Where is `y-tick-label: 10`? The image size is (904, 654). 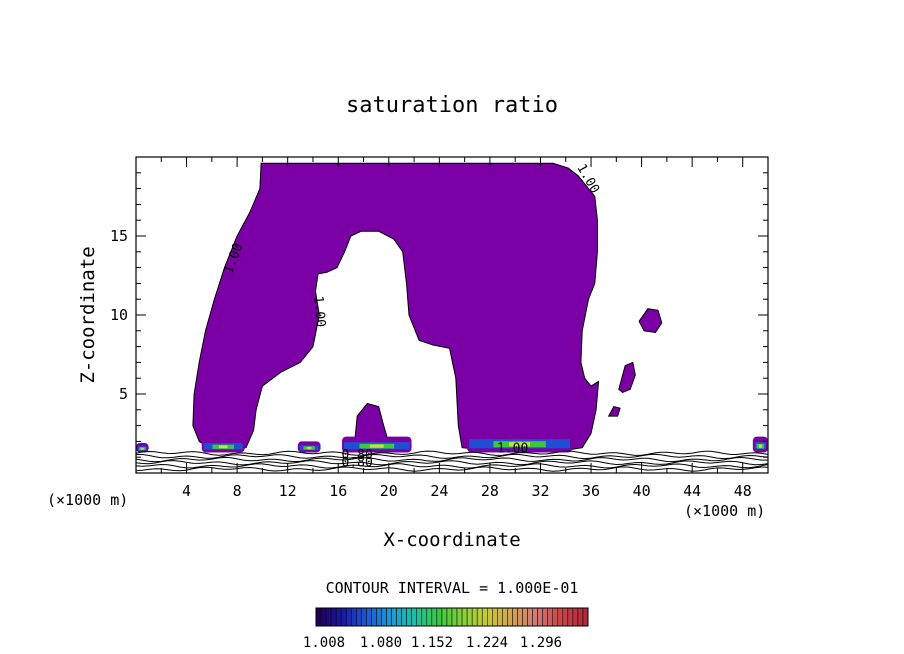 y-tick-label: 10 is located at coordinates (119, 315).